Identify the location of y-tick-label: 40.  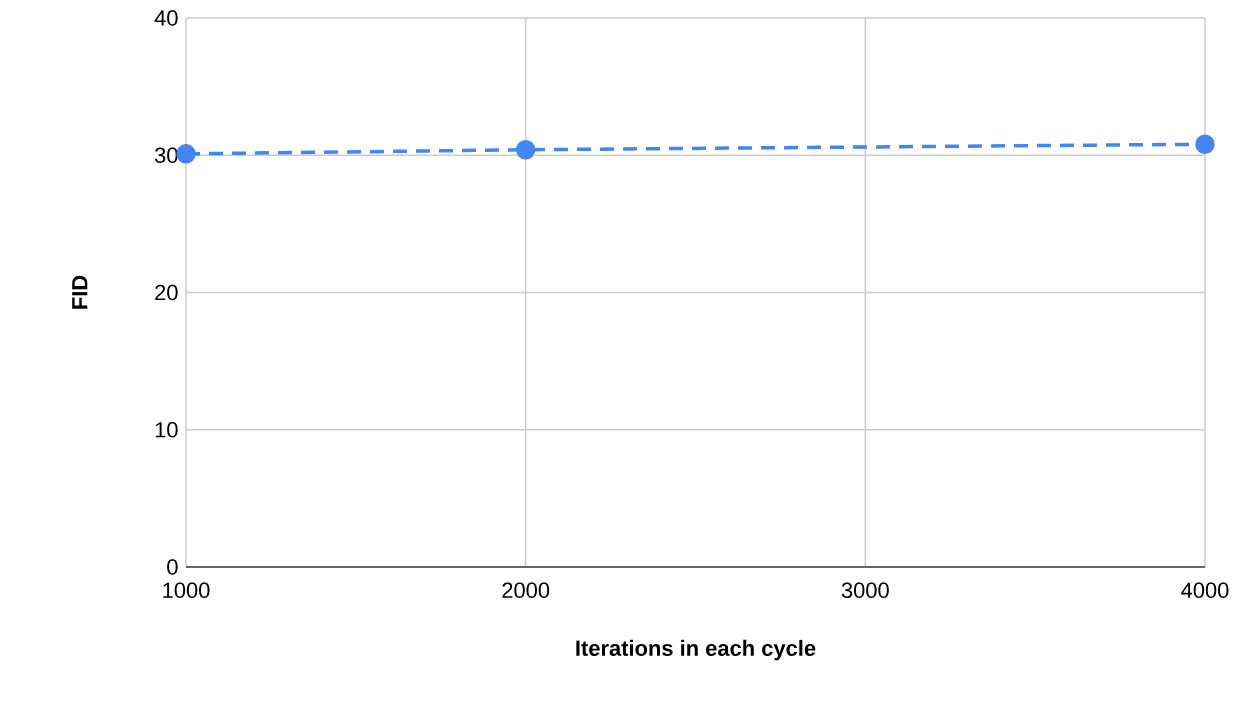
(166, 18).